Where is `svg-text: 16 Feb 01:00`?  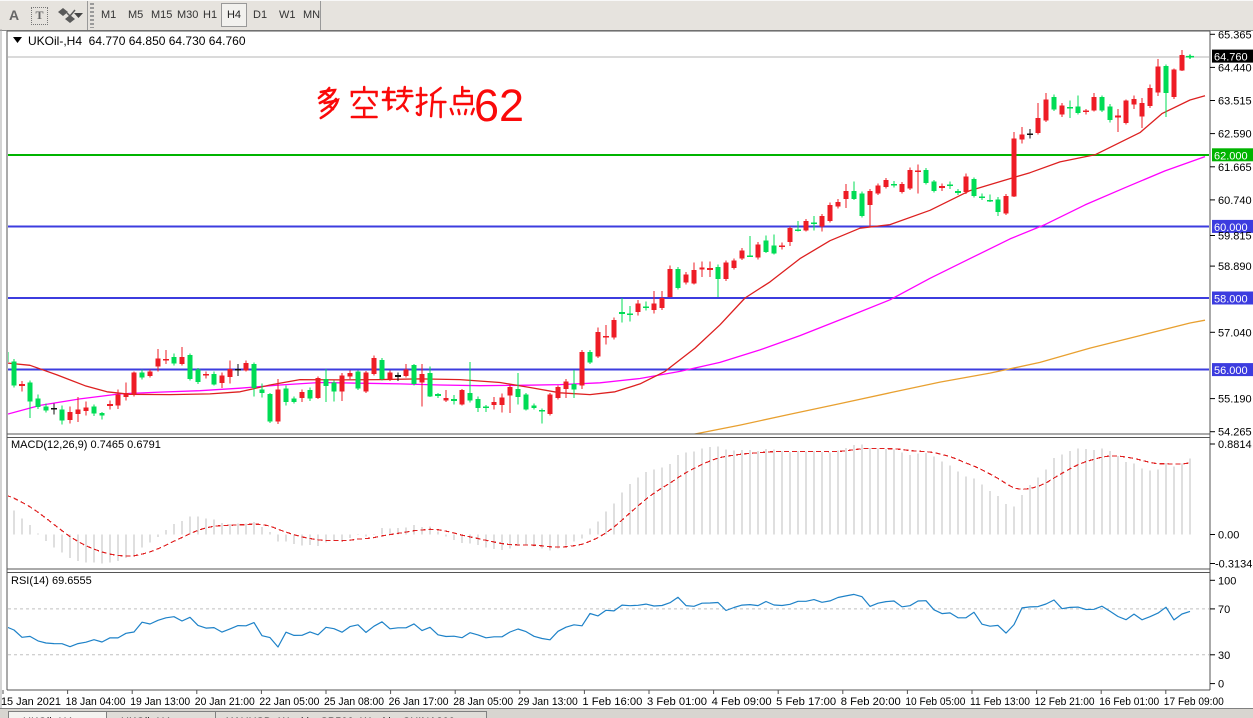 svg-text: 16 Feb 01:00 is located at coordinates (1129, 702).